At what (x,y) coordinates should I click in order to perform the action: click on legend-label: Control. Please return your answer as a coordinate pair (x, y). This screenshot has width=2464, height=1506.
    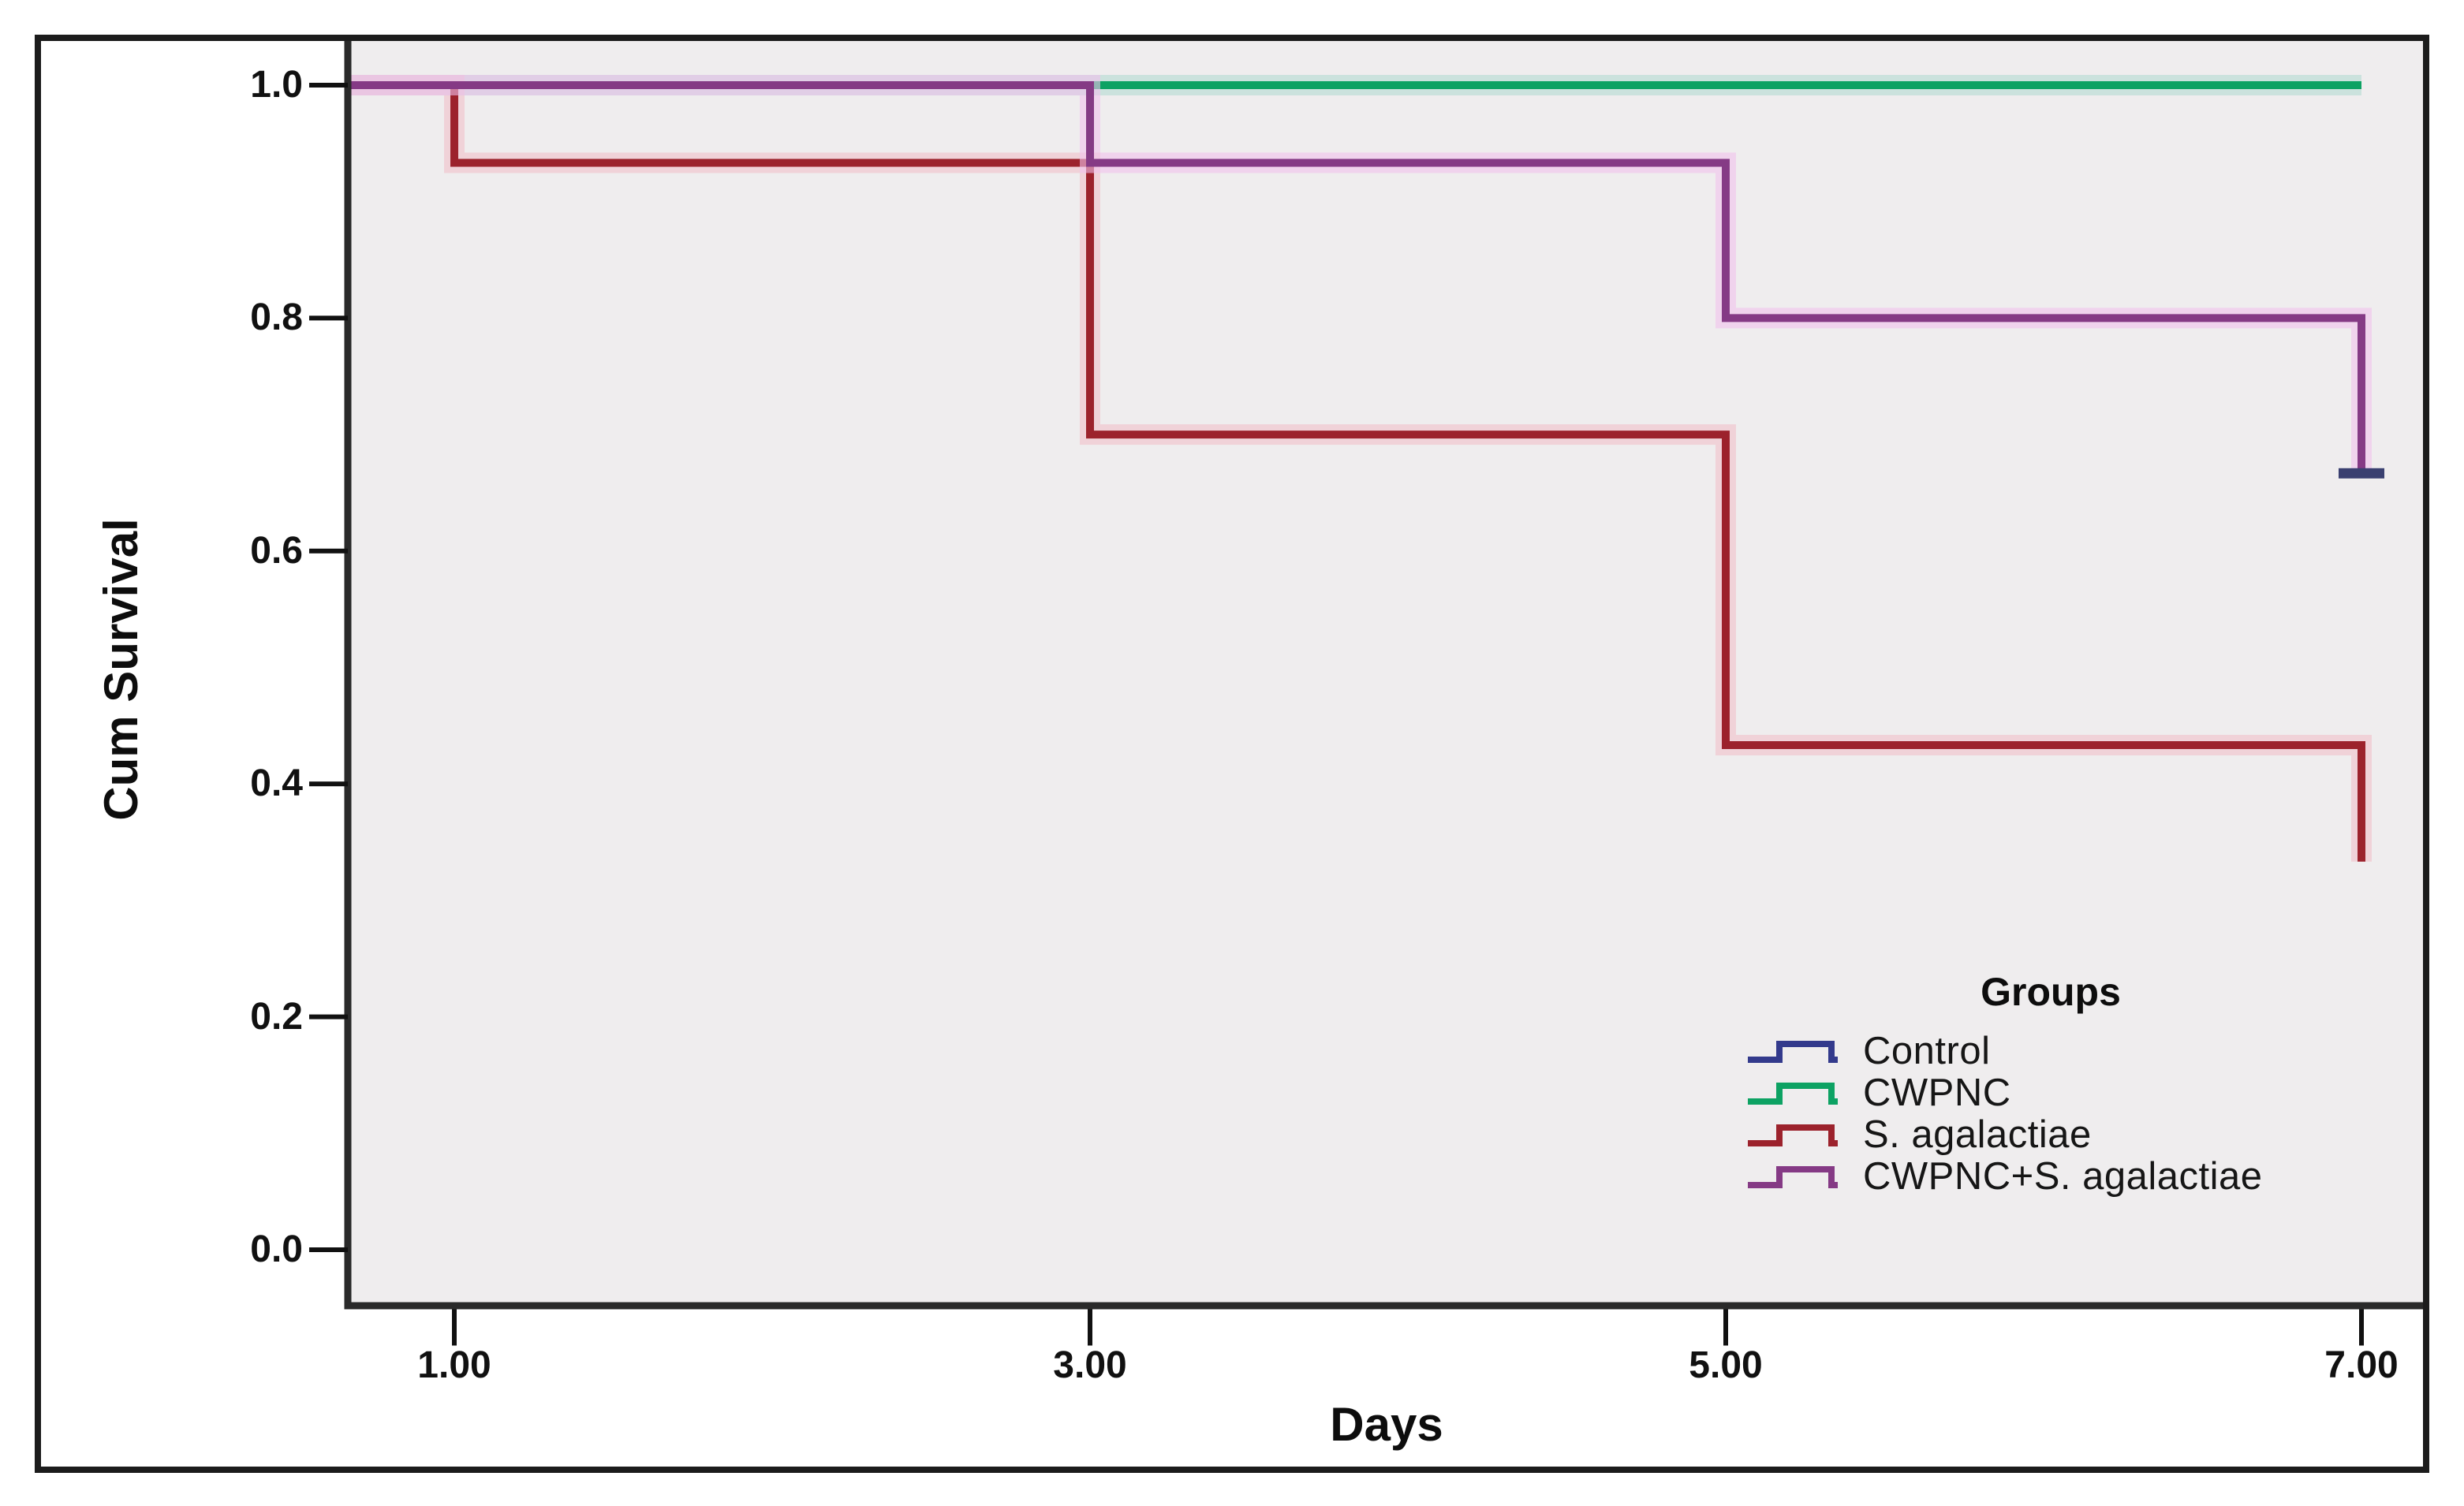
    Looking at the image, I should click on (1927, 1050).